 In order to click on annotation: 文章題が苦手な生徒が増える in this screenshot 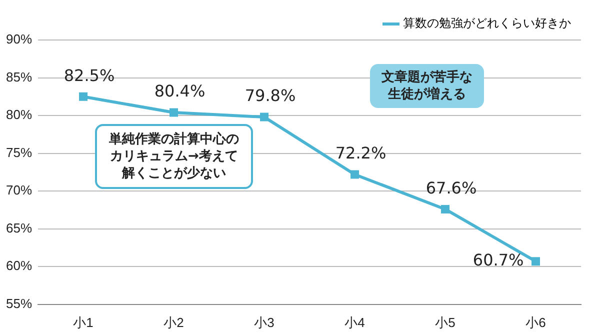, I will do `click(427, 86)`.